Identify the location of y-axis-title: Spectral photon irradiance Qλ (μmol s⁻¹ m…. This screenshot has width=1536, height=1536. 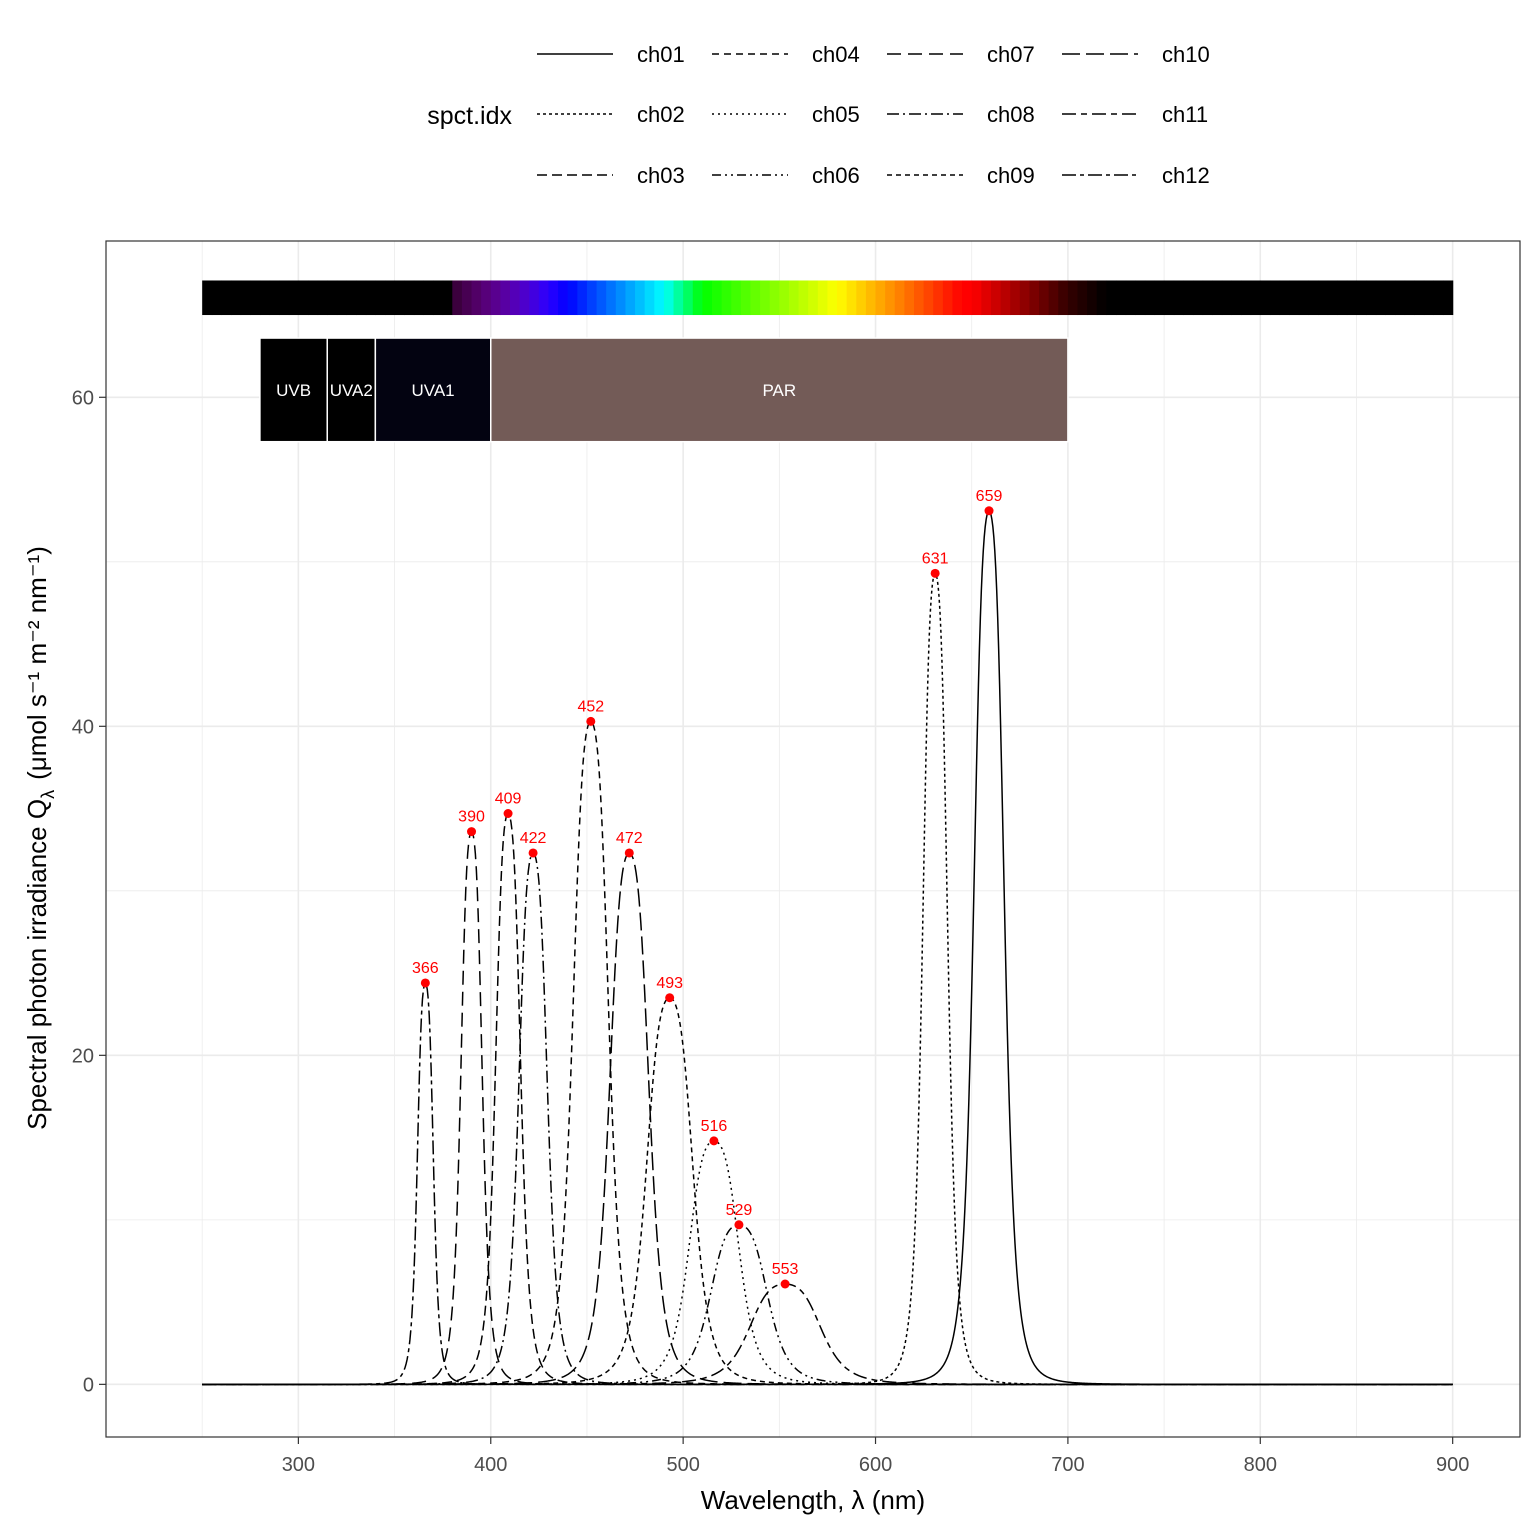
(40, 838).